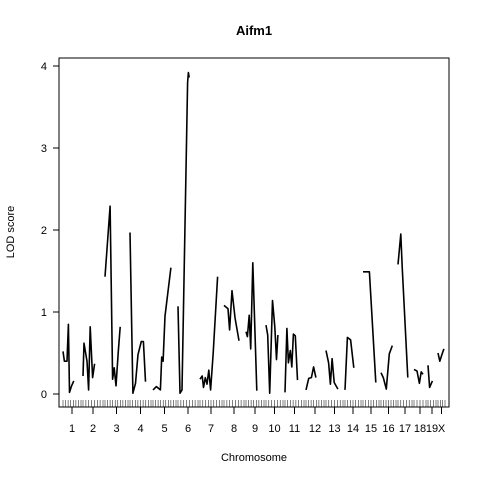 The image size is (480, 480). What do you see at coordinates (442, 429) in the screenshot?
I see `chromosome-label: X` at bounding box center [442, 429].